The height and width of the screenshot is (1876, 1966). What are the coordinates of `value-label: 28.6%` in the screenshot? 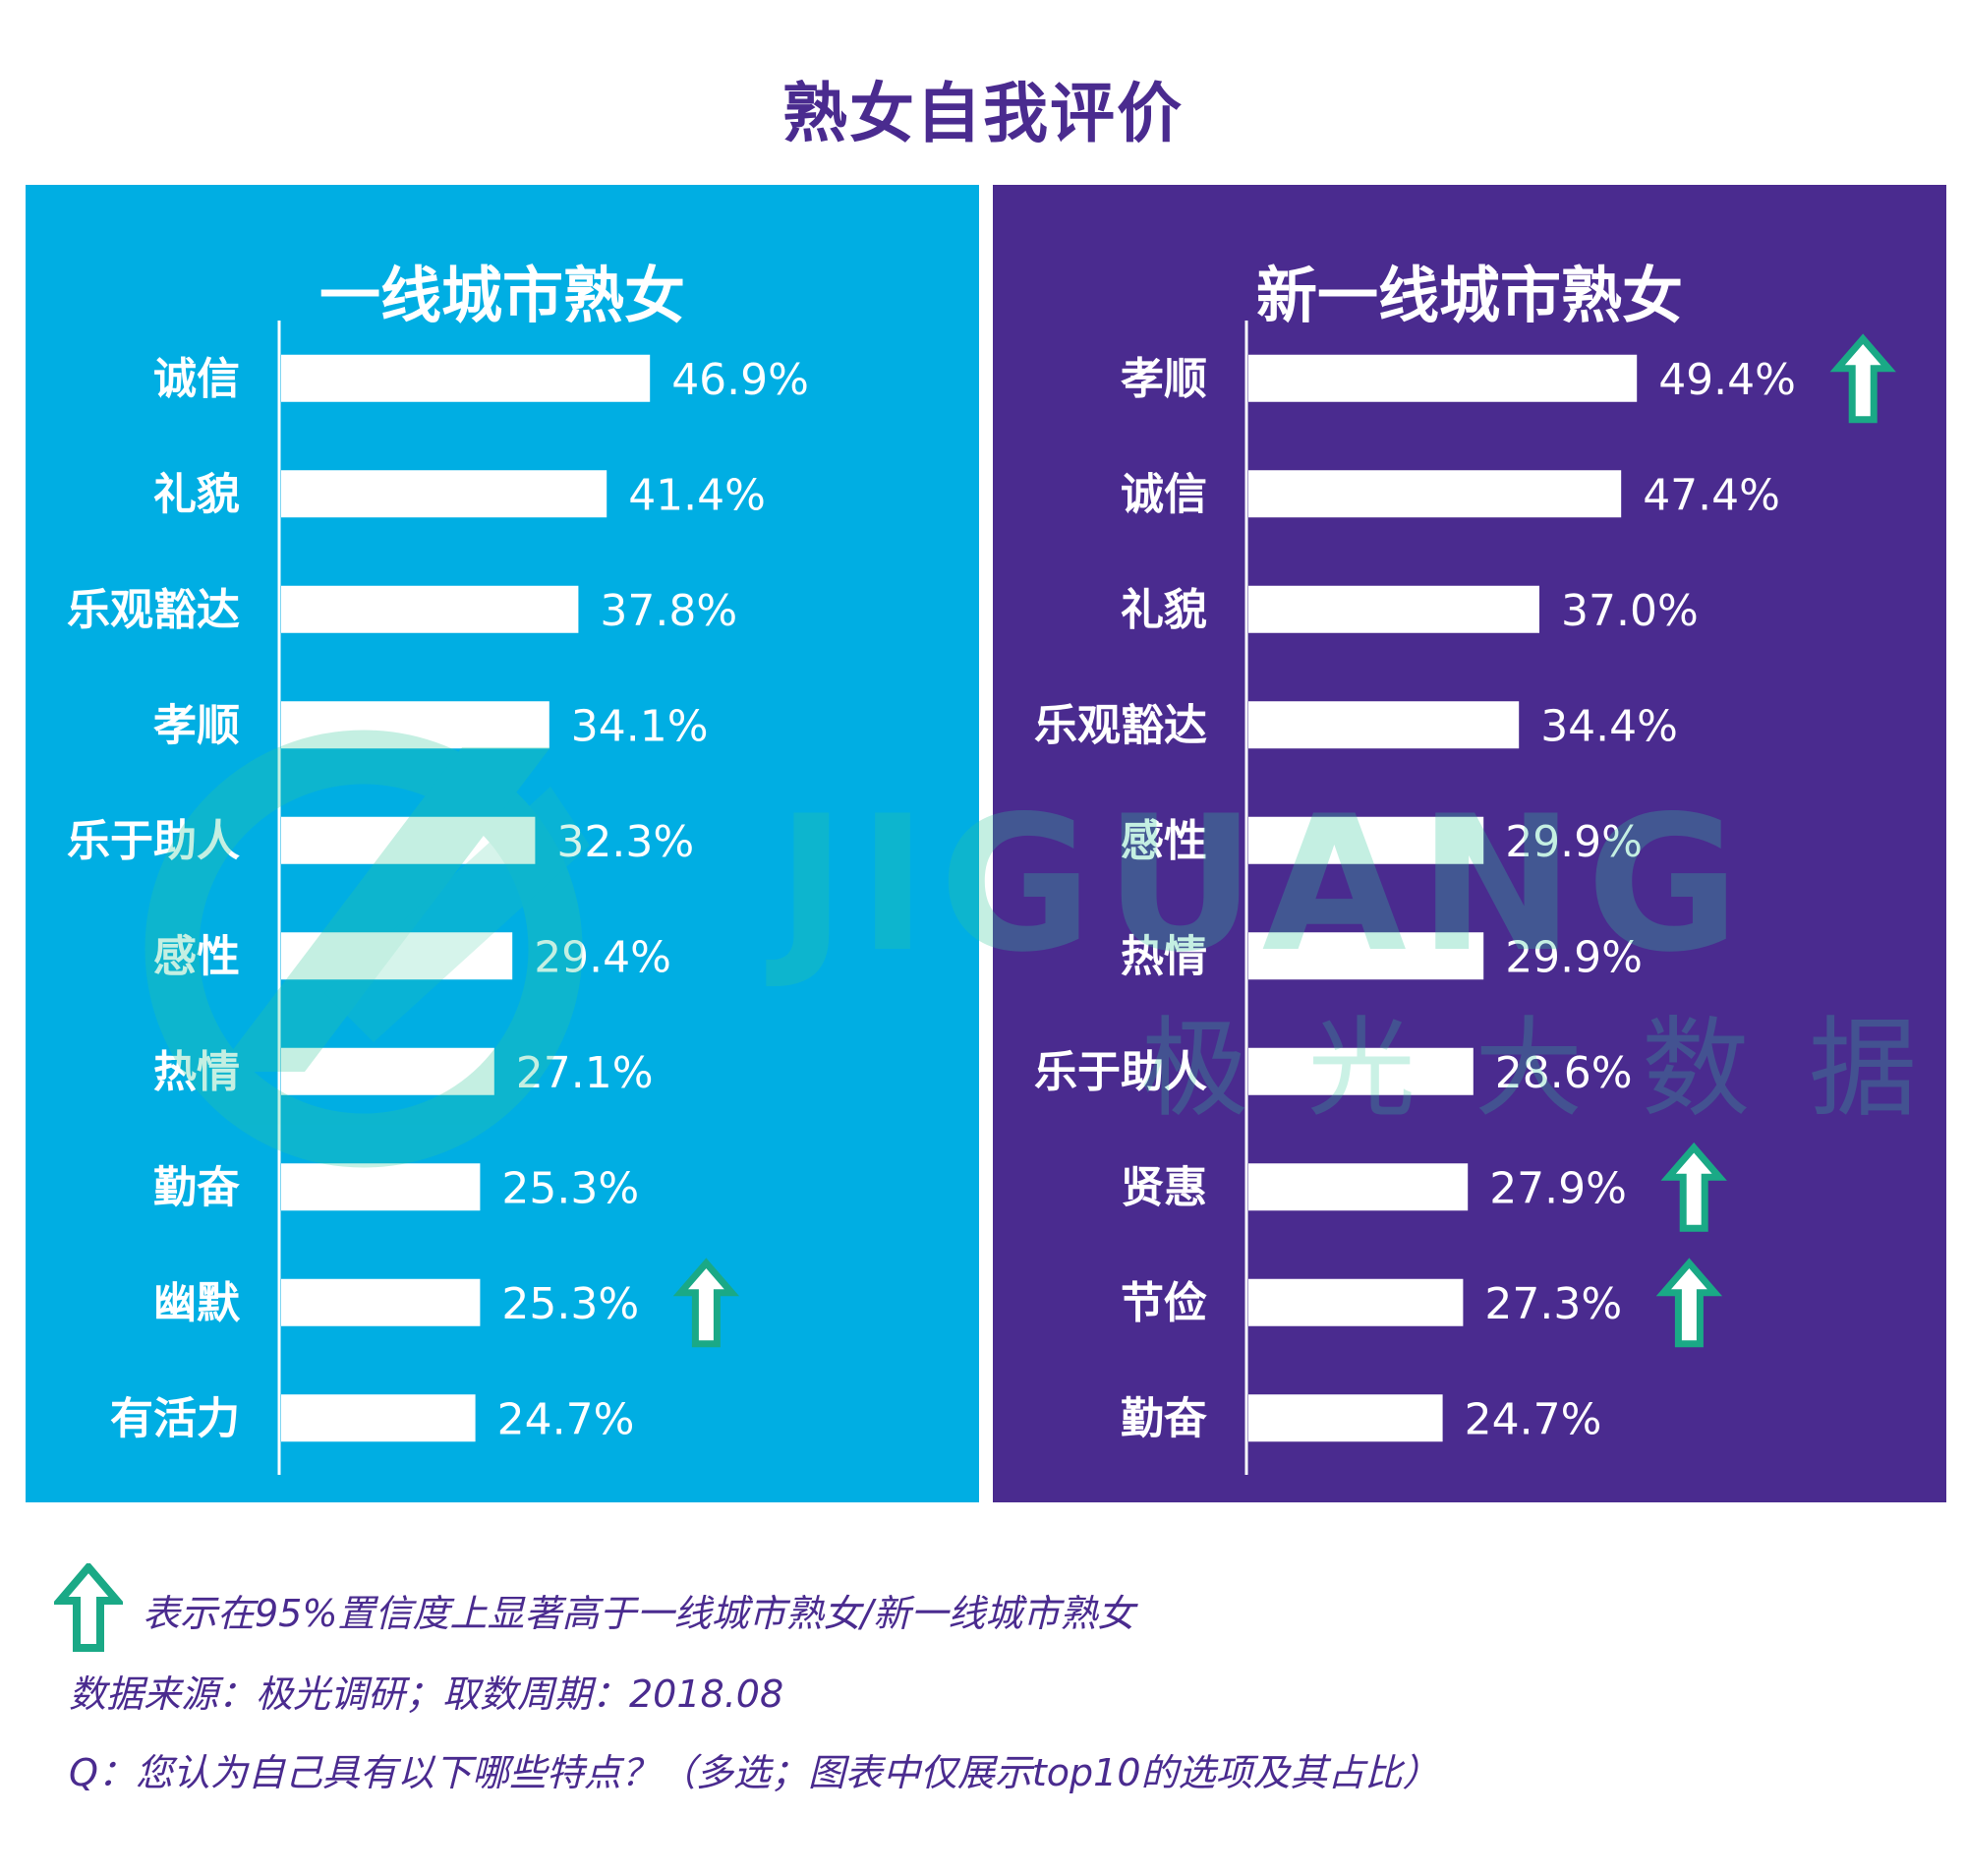 It's located at (1564, 1073).